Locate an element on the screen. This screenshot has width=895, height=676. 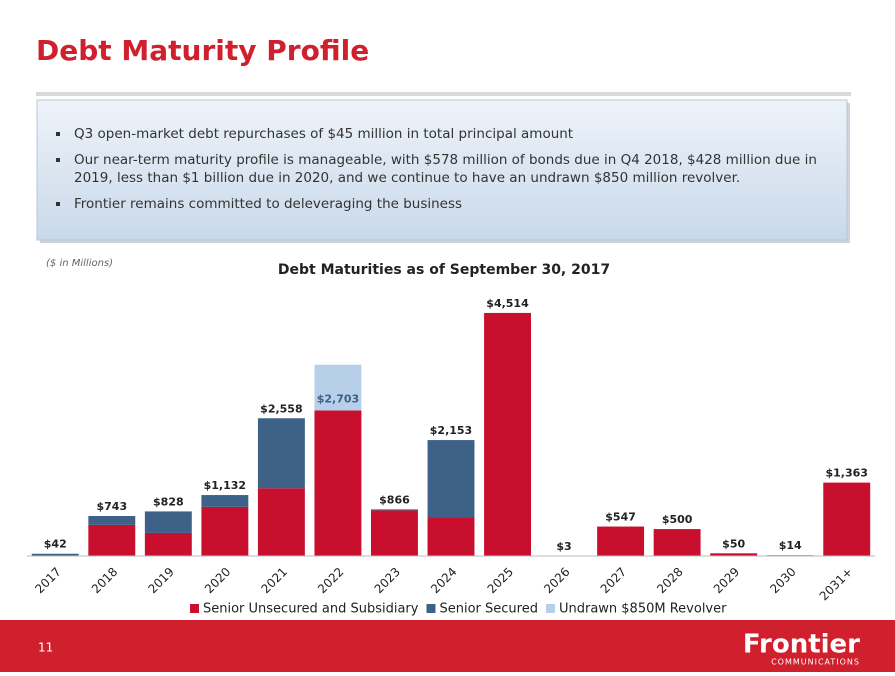
total-label: $50 is located at coordinates (733, 543).